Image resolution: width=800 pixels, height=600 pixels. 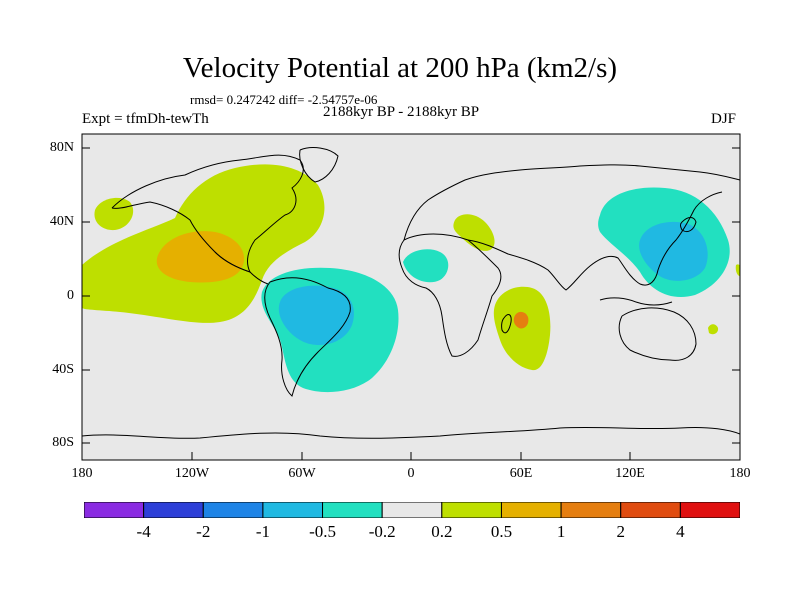 I want to click on negative-region-east-asia-core, so click(x=673, y=251).